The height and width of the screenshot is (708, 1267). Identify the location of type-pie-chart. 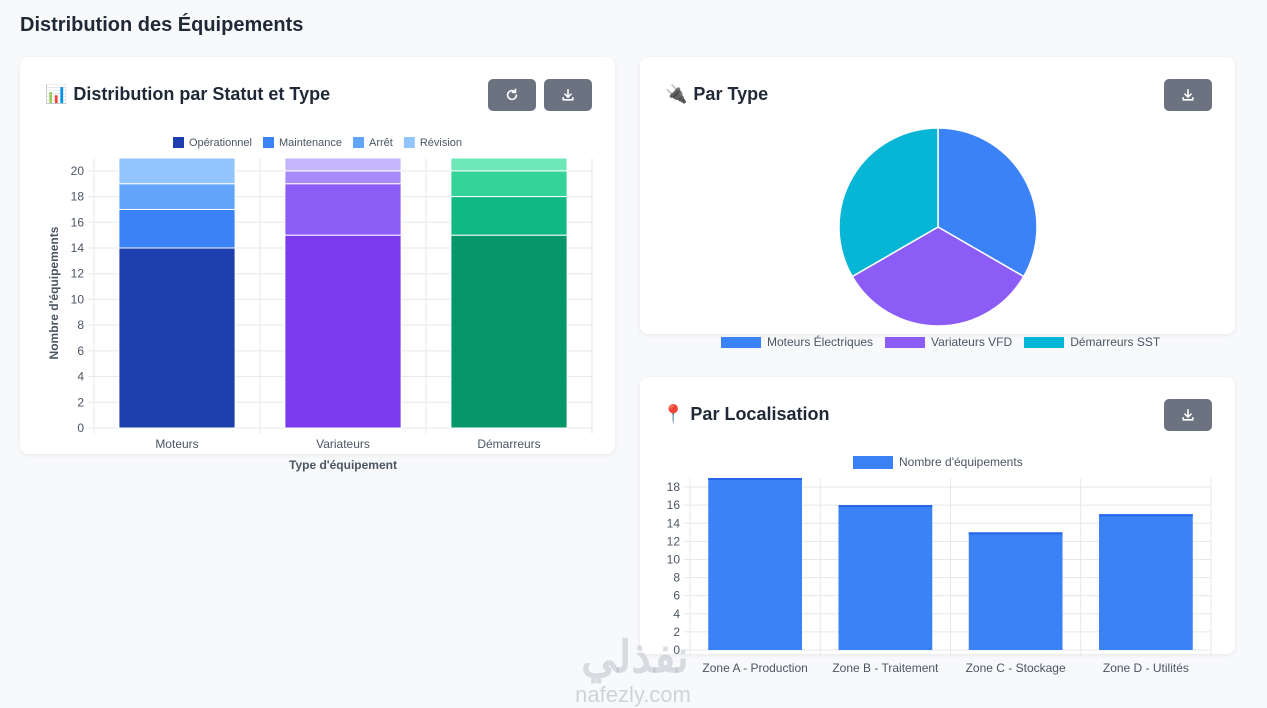
(938, 227).